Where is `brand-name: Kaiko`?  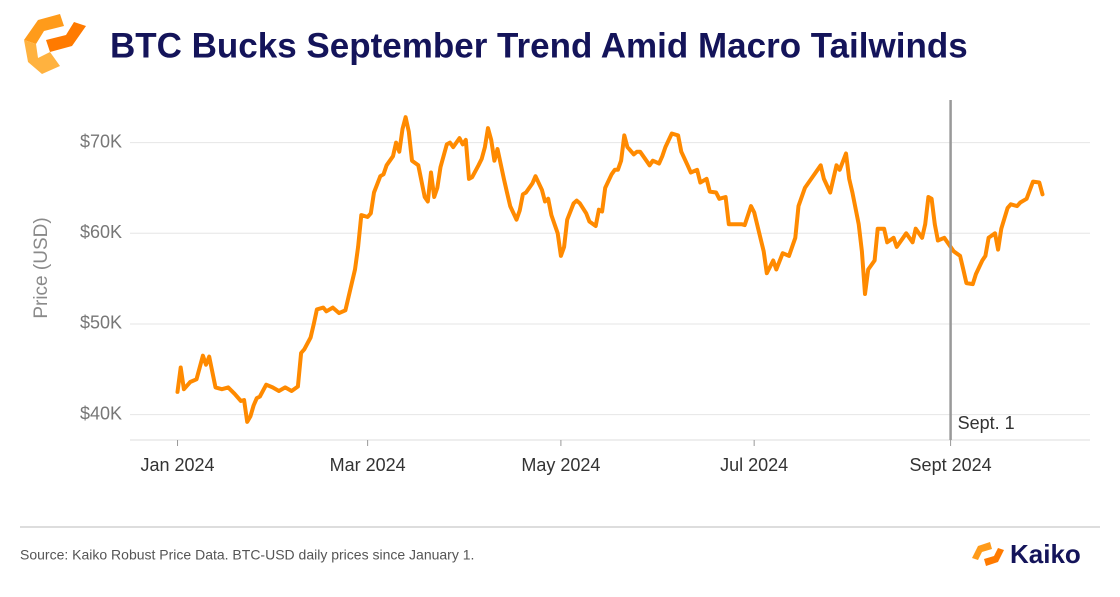
brand-name: Kaiko is located at coordinates (1045, 554).